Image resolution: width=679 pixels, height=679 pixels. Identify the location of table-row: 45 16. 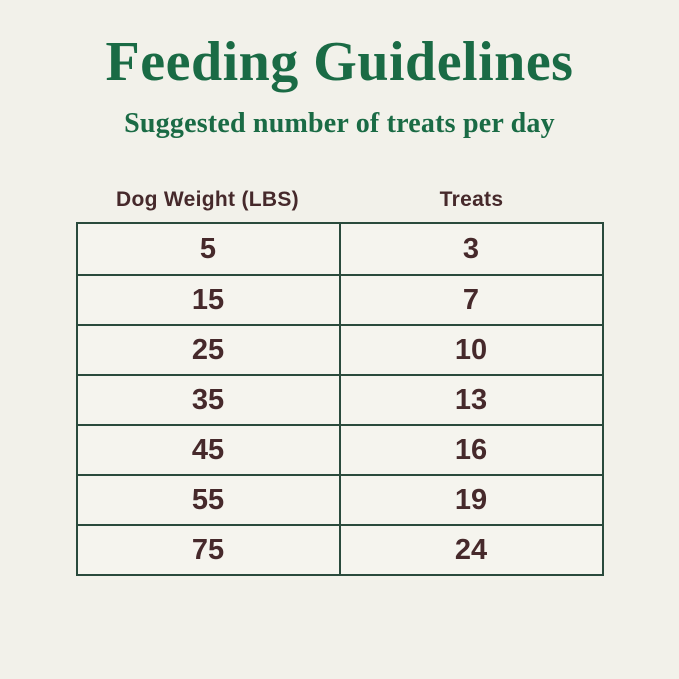
(339, 449).